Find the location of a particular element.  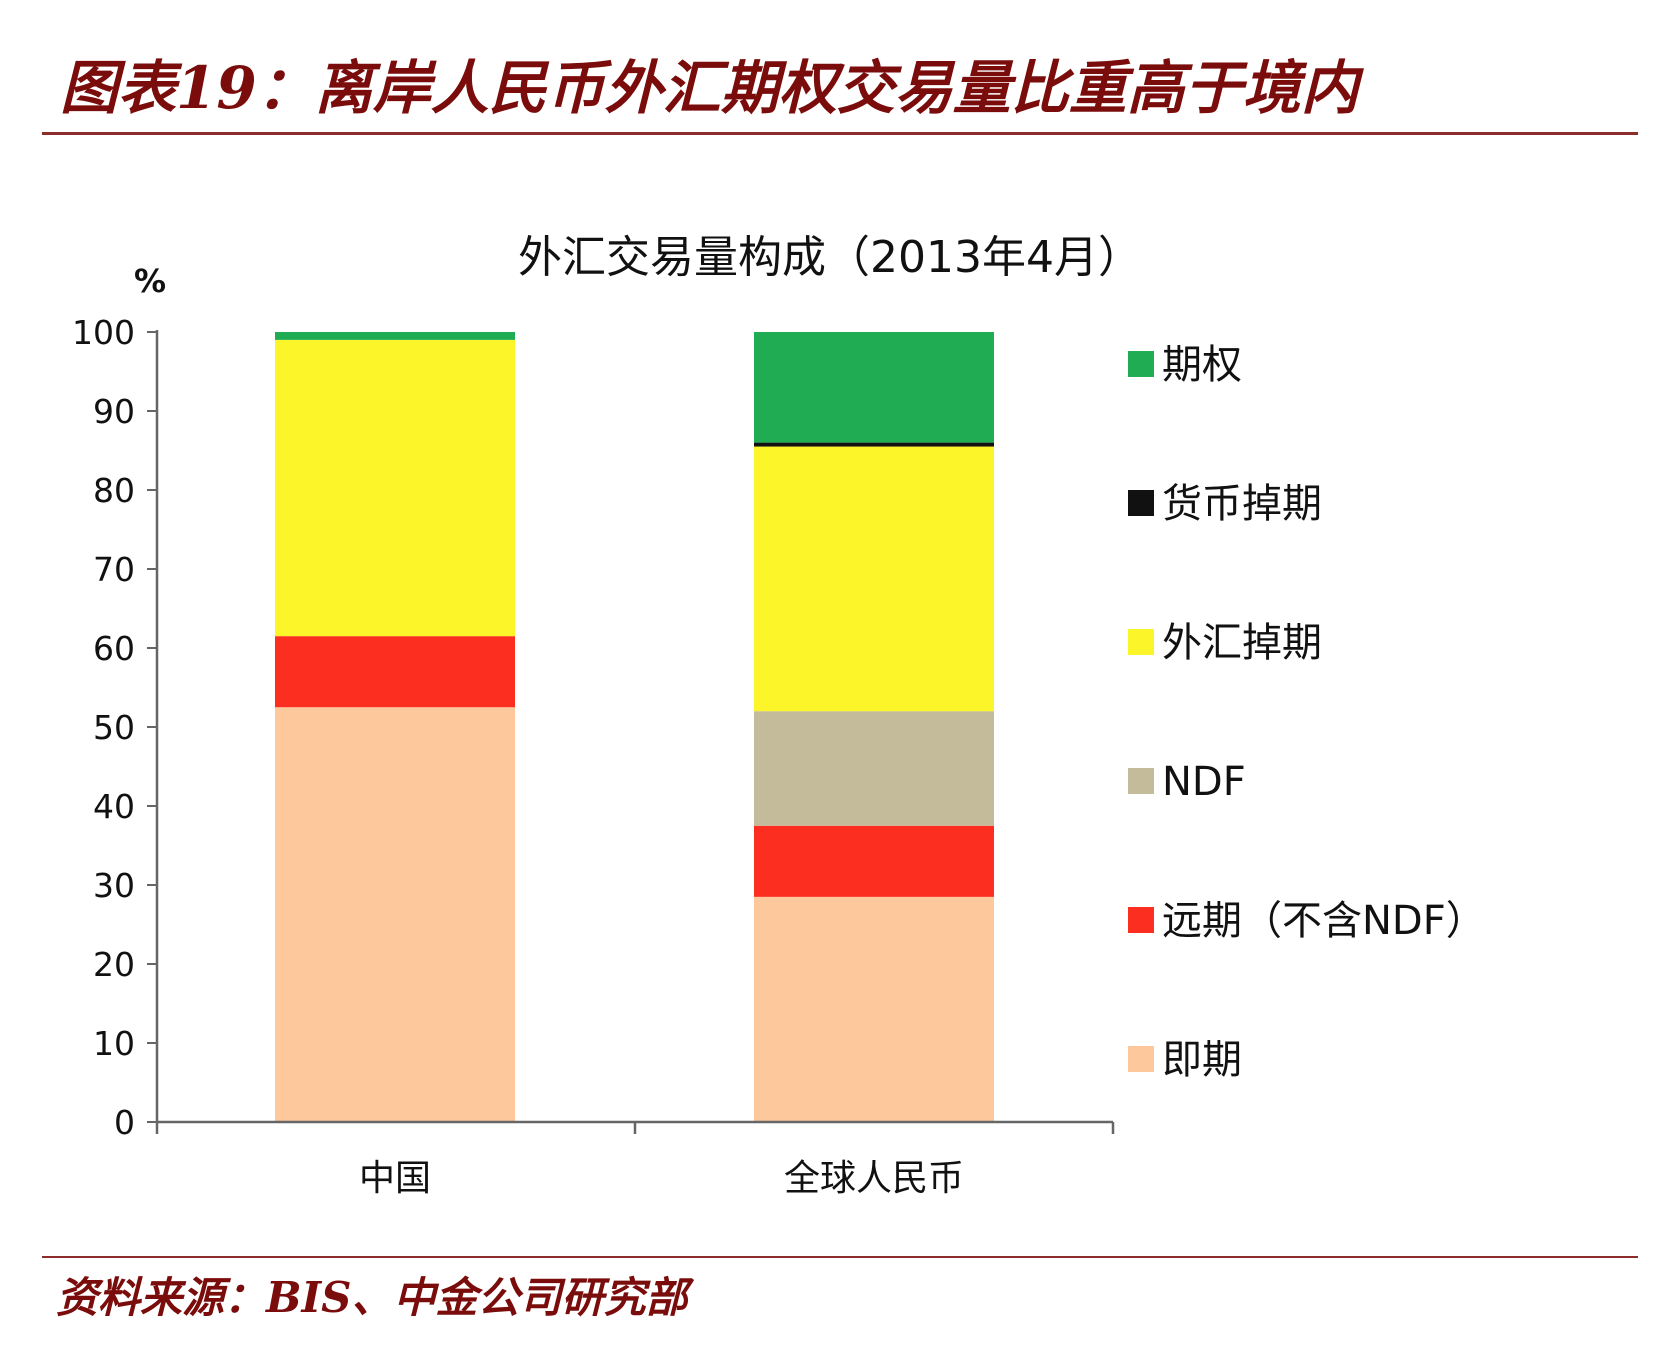

source-note: 资料来源：BIS、中金公司研究部 is located at coordinates (372, 1297).